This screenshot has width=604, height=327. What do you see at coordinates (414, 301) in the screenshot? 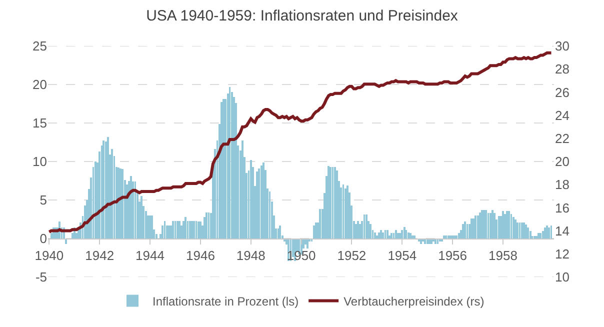
I see `legend-label: Verbtaucherpreisindex (rs)` at bounding box center [414, 301].